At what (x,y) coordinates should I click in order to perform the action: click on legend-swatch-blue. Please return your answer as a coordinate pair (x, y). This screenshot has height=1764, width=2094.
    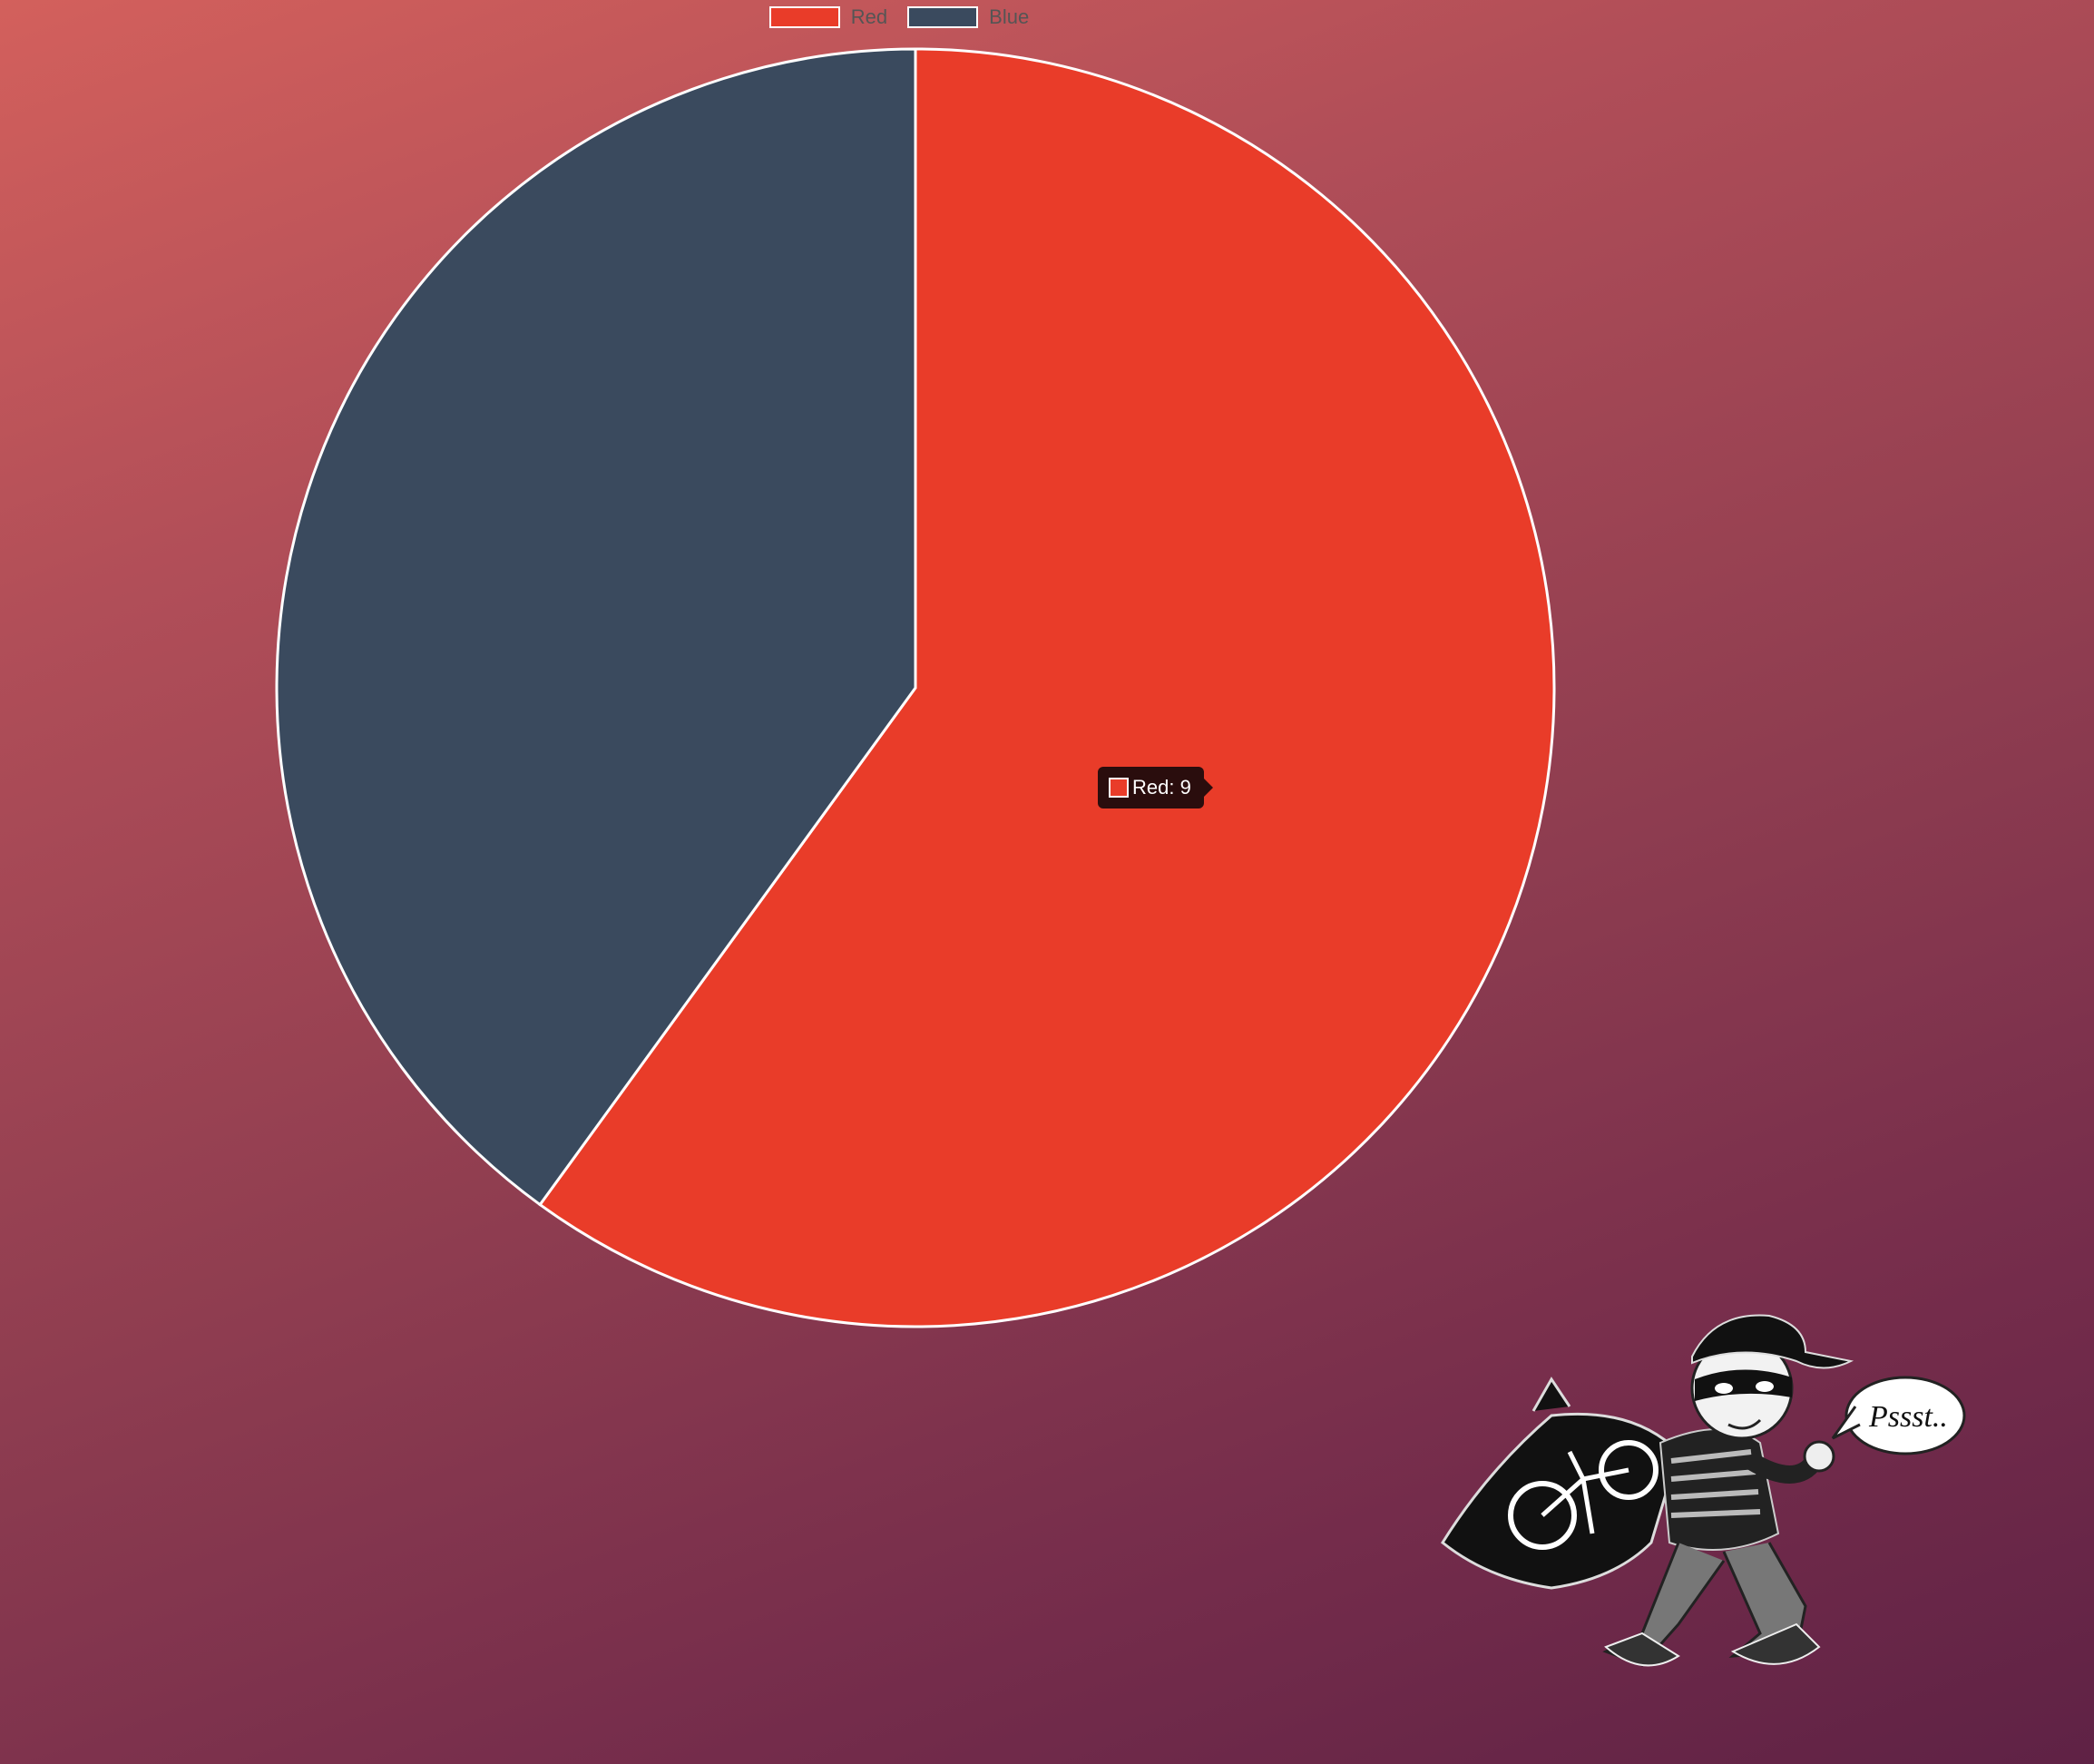
    Looking at the image, I should click on (943, 17).